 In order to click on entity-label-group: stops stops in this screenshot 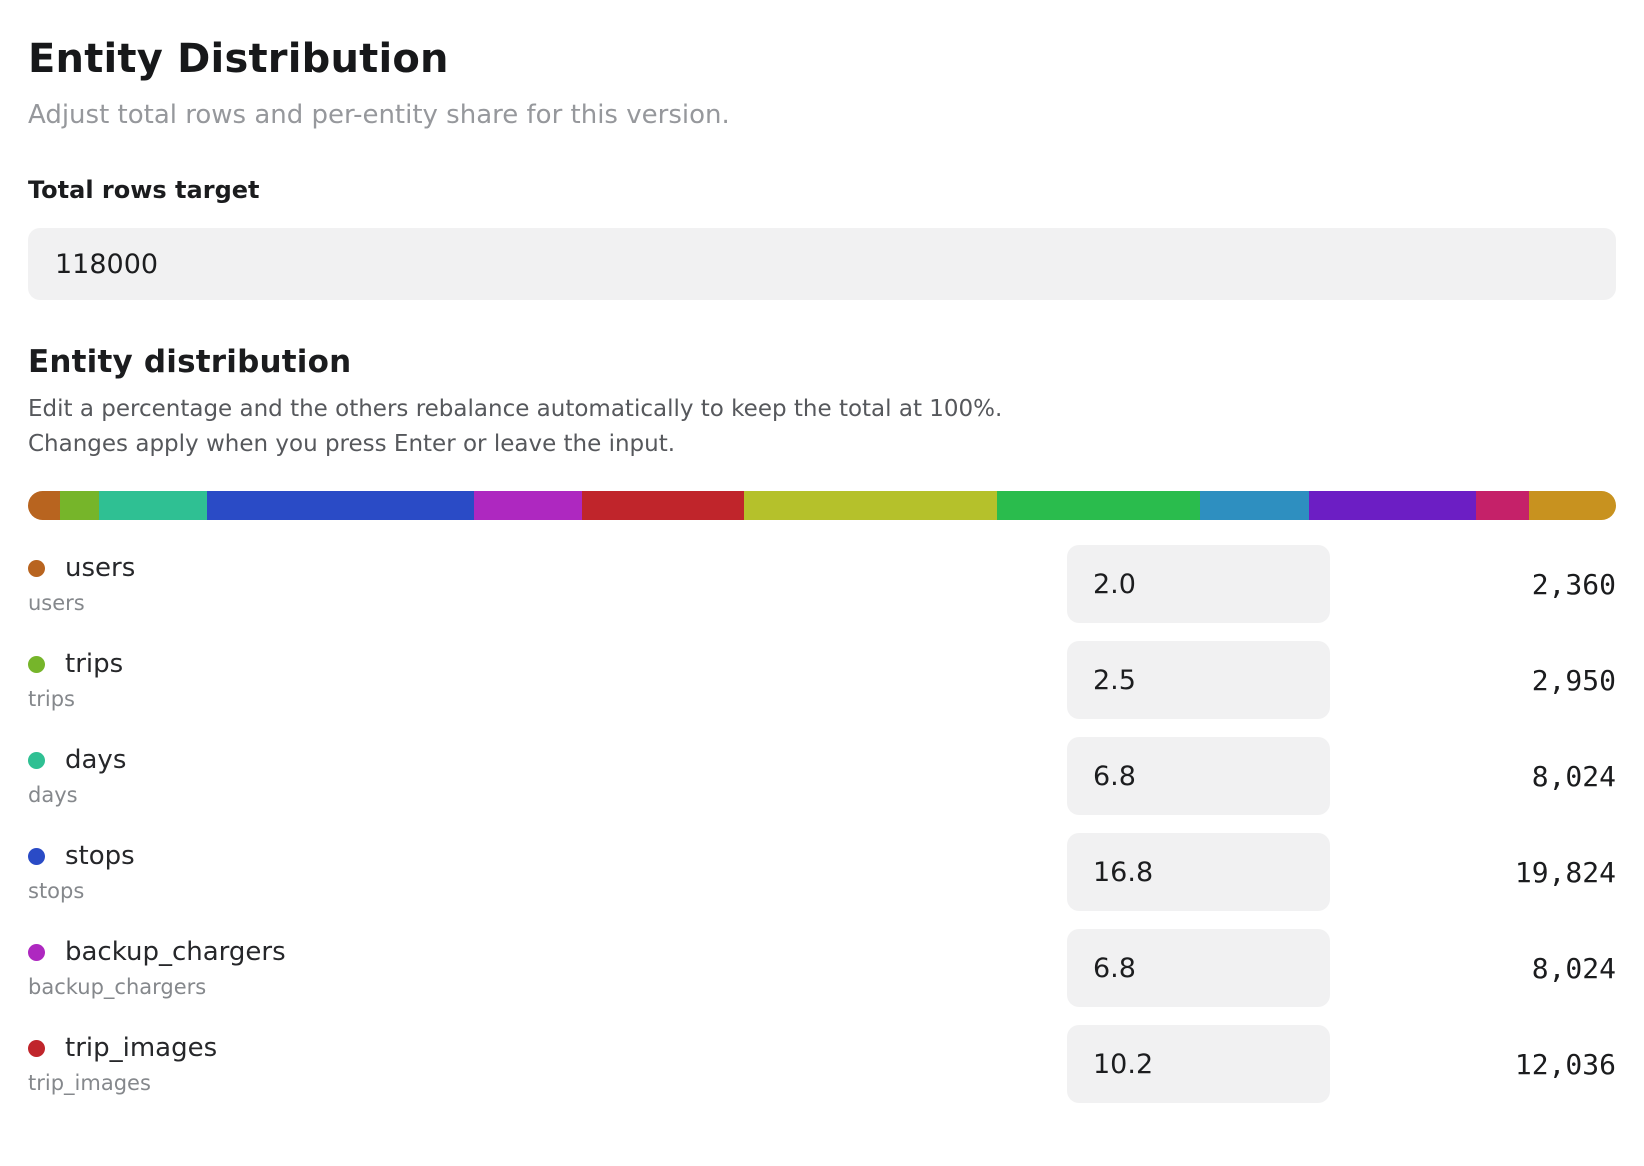, I will do `click(547, 872)`.